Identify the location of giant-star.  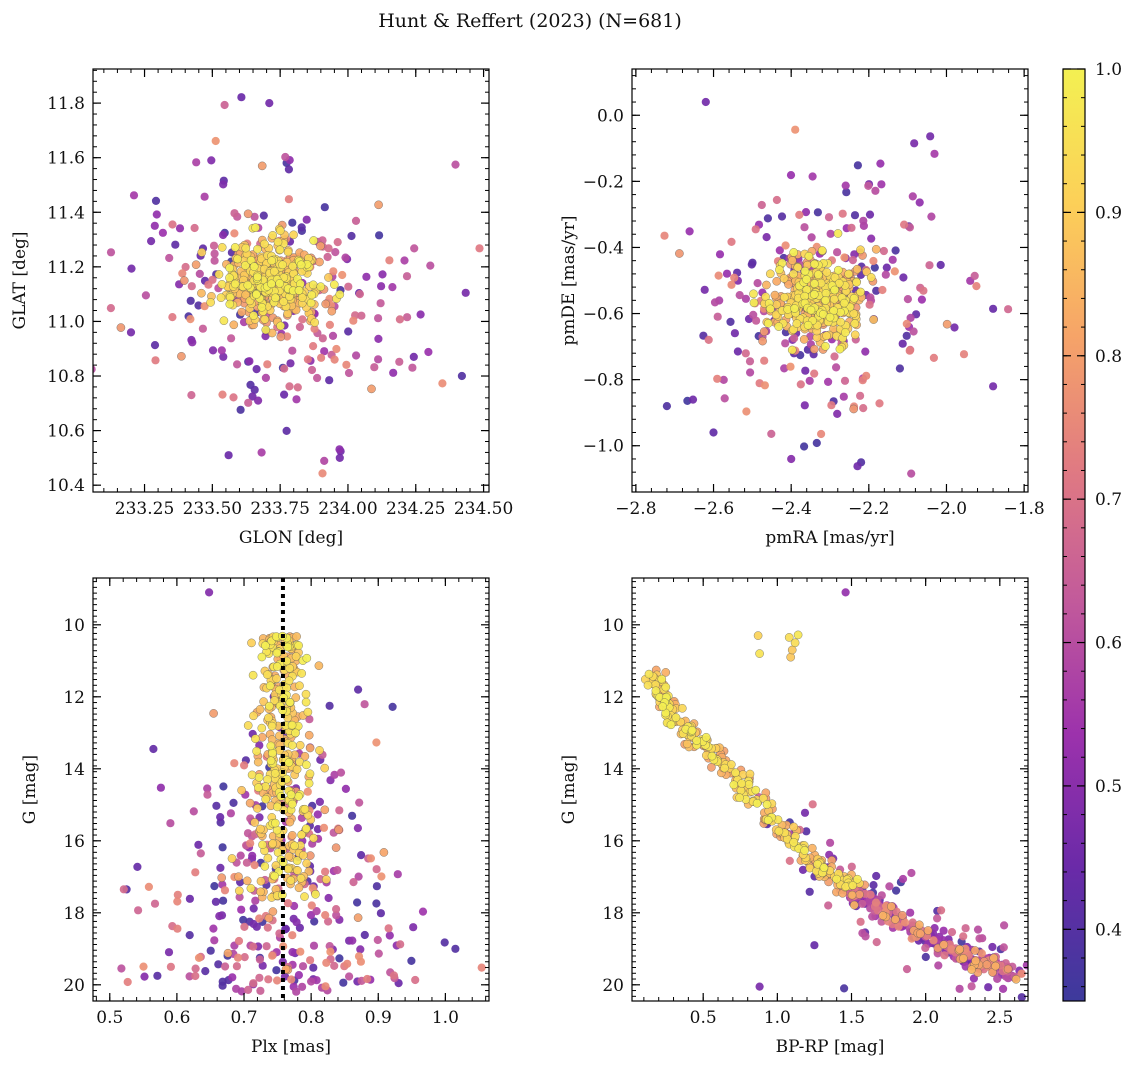
(790, 657).